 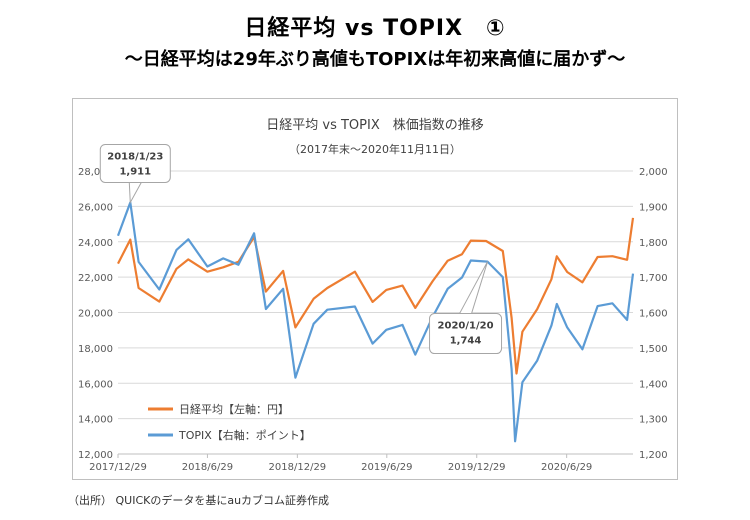 What do you see at coordinates (244, 435) in the screenshot?
I see `legend-label: TOPIX【右軸：ポイント】` at bounding box center [244, 435].